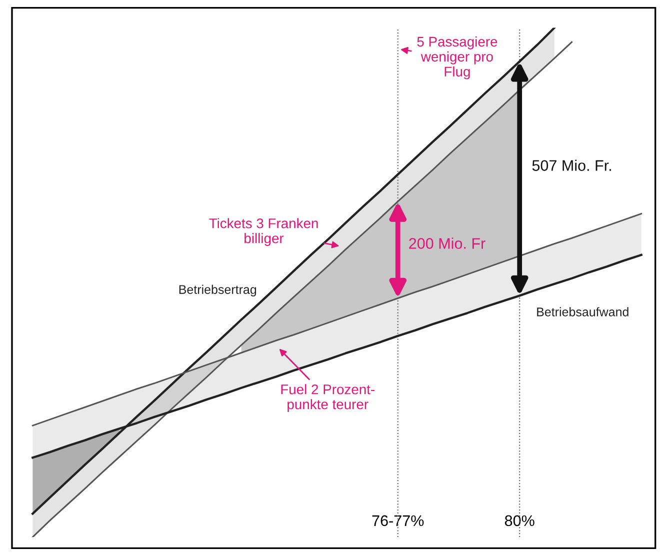 The height and width of the screenshot is (556, 666). What do you see at coordinates (217, 290) in the screenshot?
I see `series-label: Betriebsertrag` at bounding box center [217, 290].